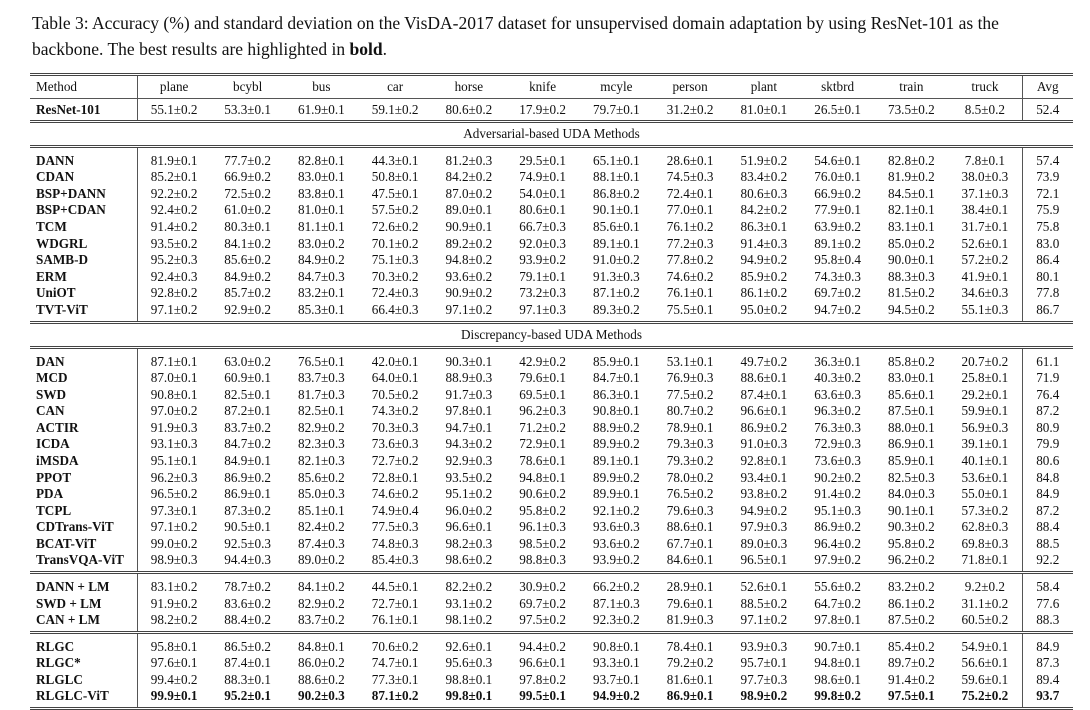 The height and width of the screenshot is (710, 1090). Describe the element at coordinates (395, 177) in the screenshot. I see `cell-car: 50.8±0.1` at that location.